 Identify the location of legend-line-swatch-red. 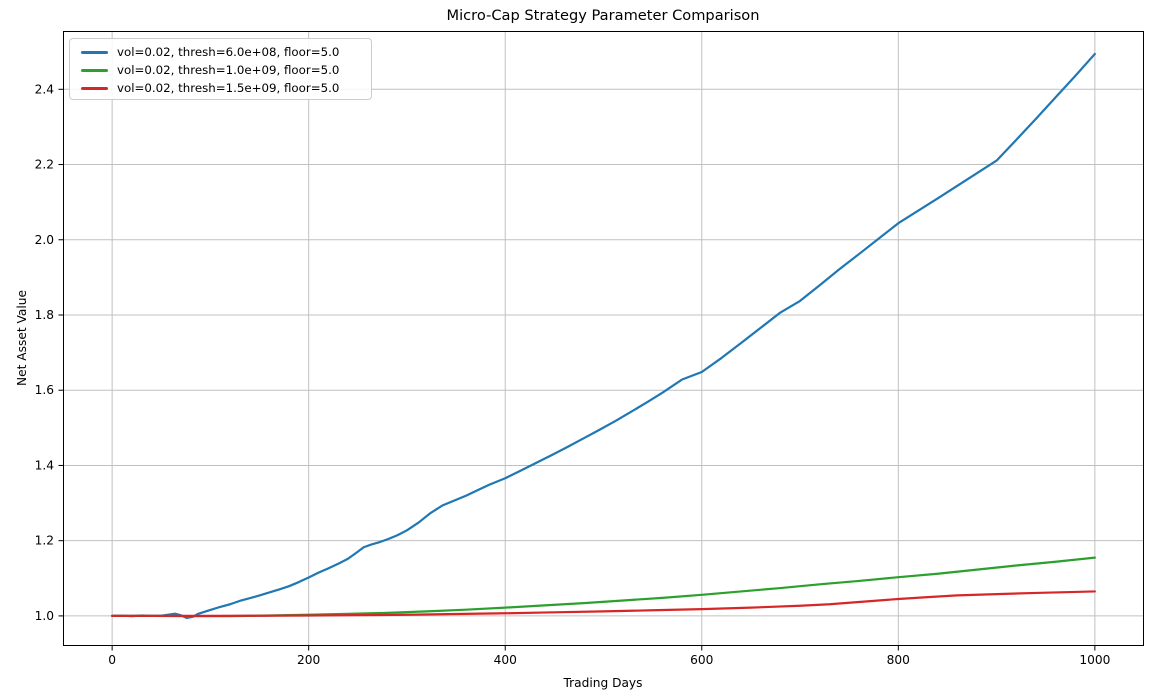
(94, 88).